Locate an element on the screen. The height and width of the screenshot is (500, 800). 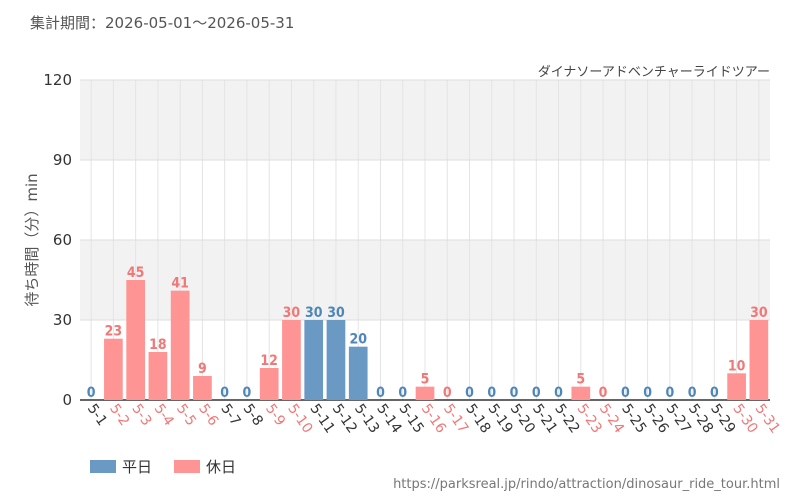
value-label: 12 is located at coordinates (269, 361).